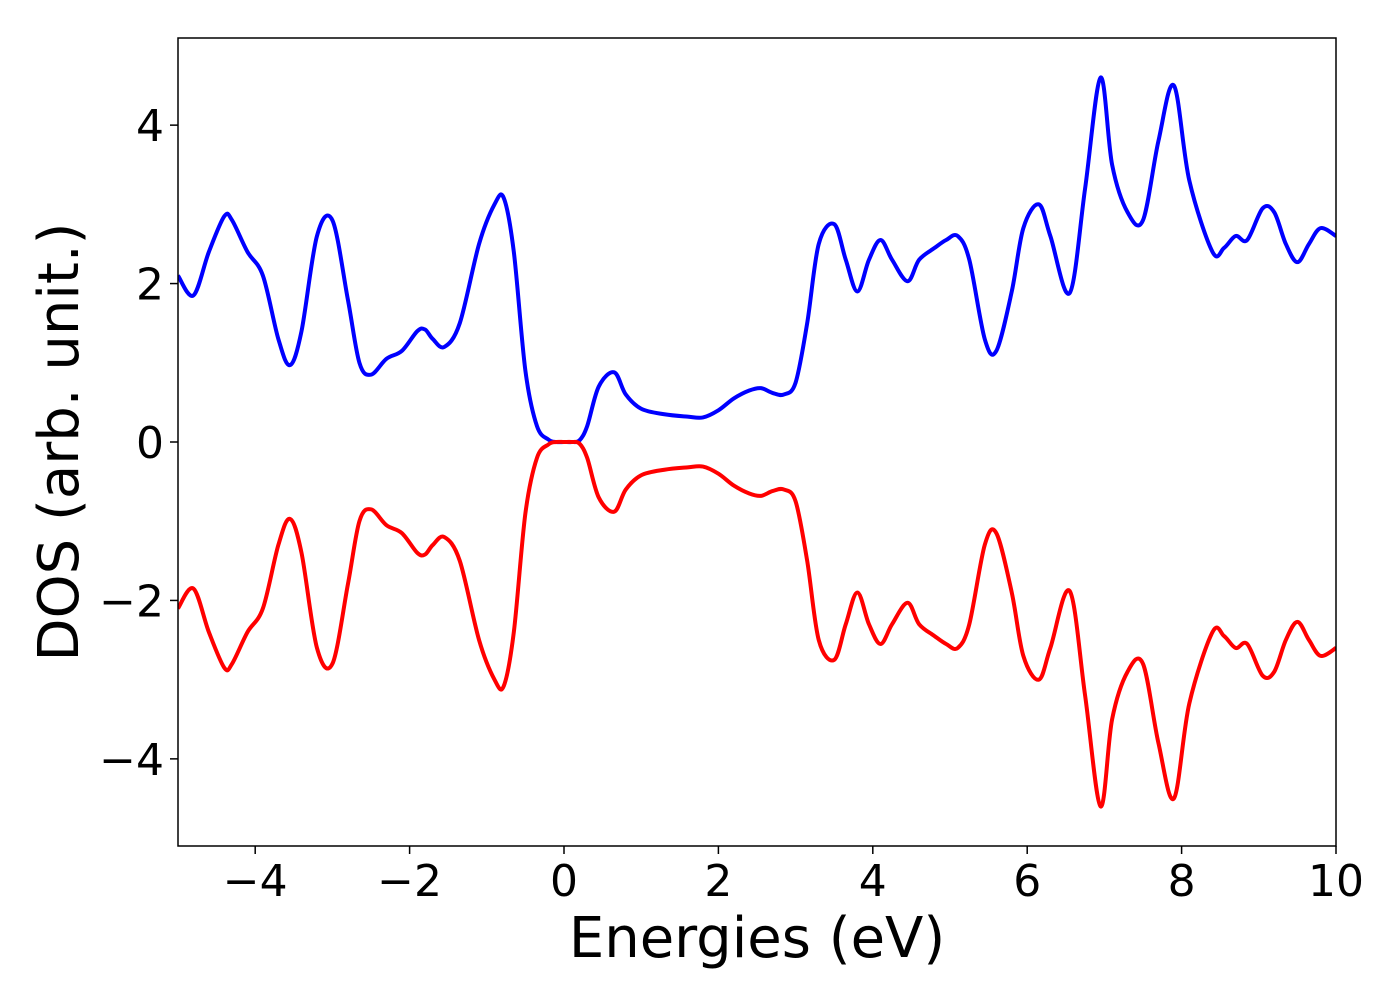  What do you see at coordinates (131, 760) in the screenshot?
I see `y-tick-label: −4` at bounding box center [131, 760].